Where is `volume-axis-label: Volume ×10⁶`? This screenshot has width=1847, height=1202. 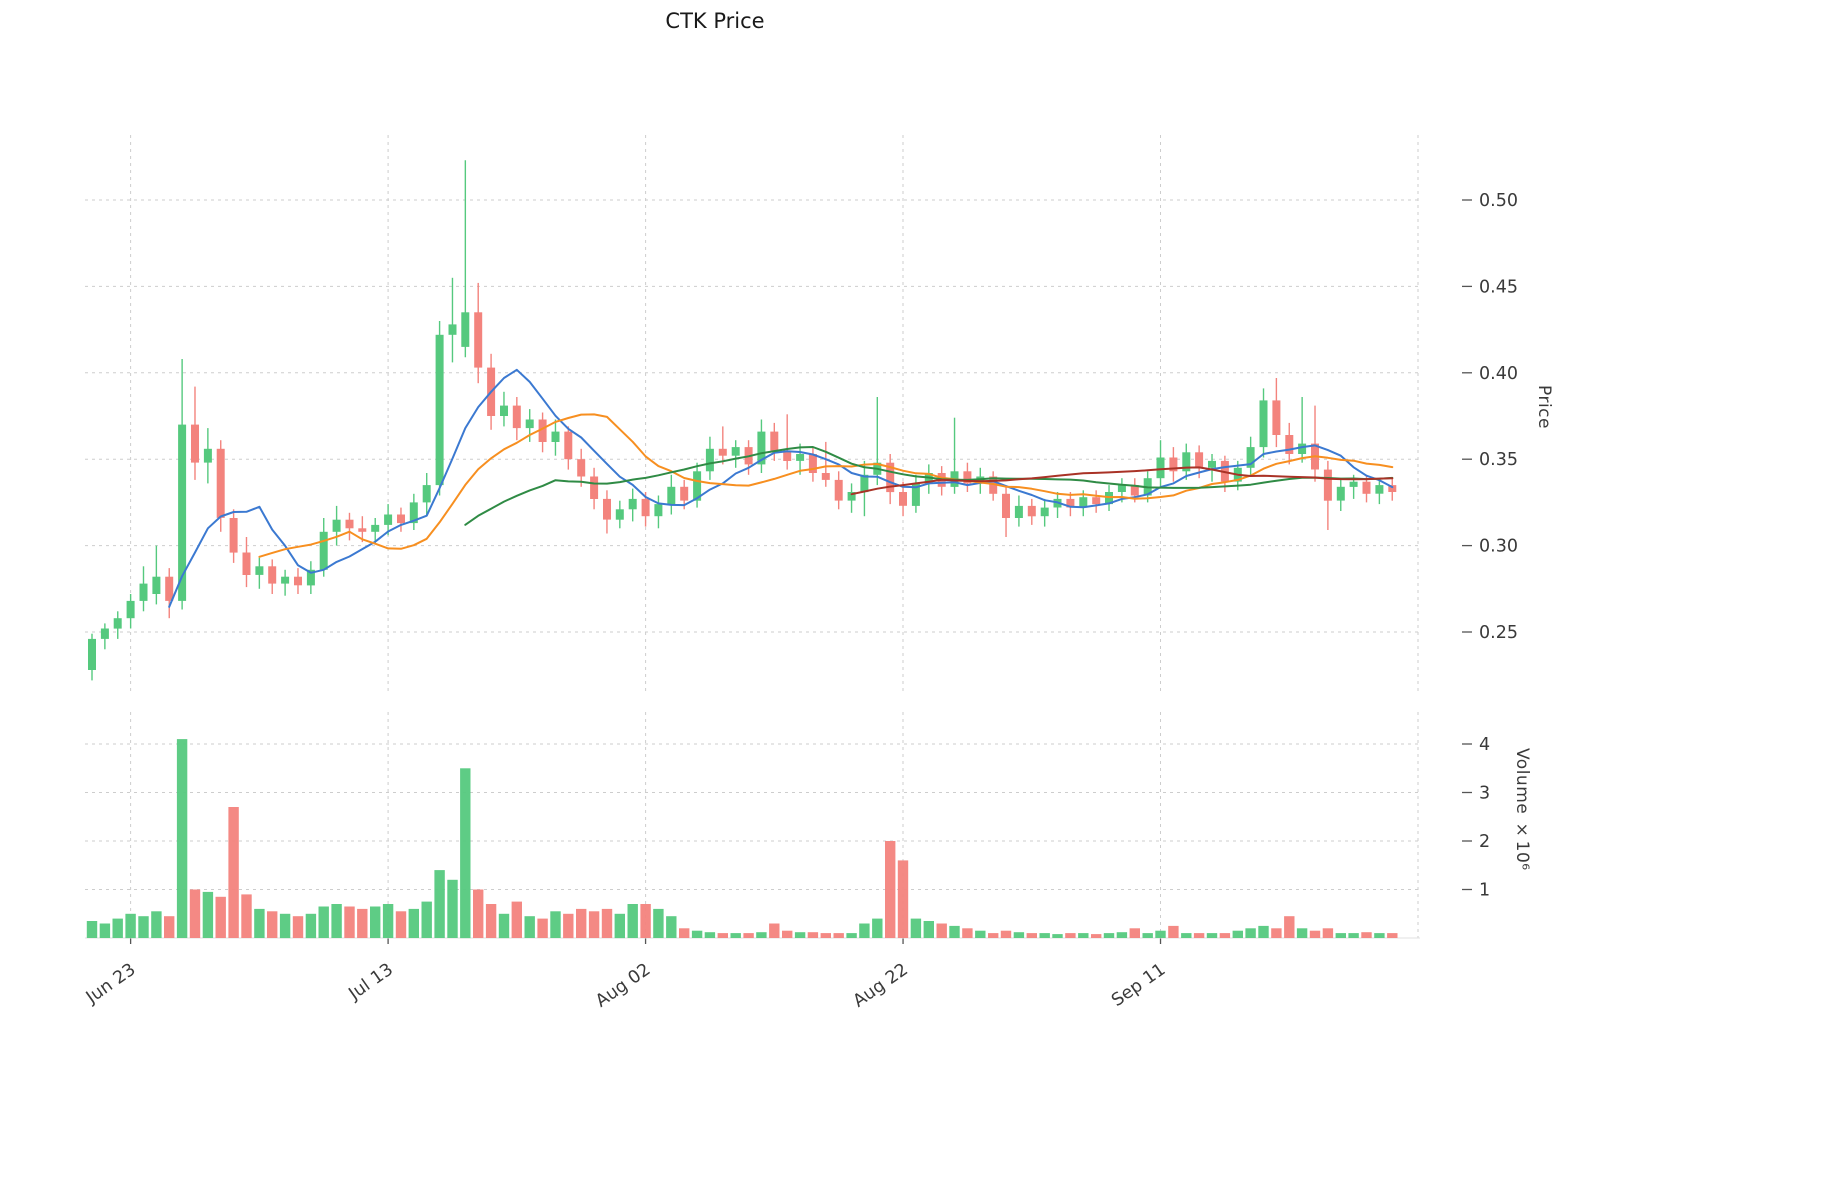
volume-axis-label: Volume ×10⁶ is located at coordinates (1522, 809).